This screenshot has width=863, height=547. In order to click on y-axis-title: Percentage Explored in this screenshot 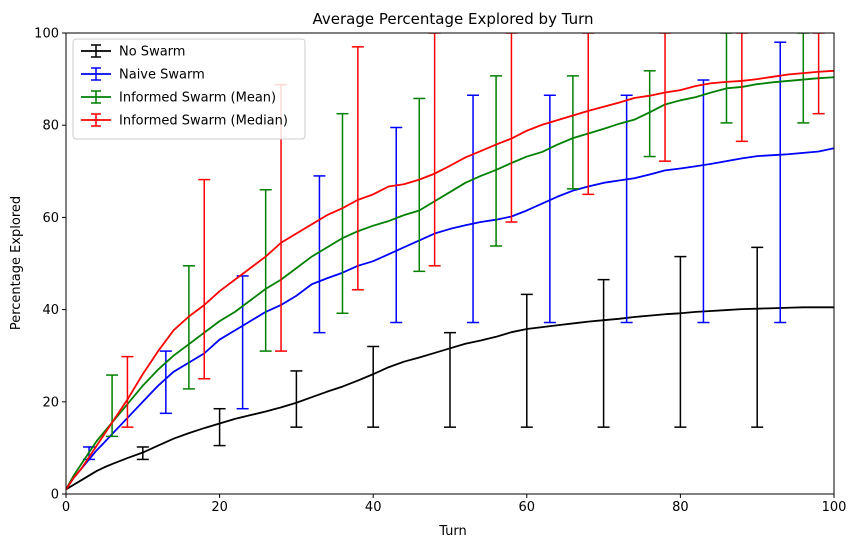, I will do `click(16, 263)`.